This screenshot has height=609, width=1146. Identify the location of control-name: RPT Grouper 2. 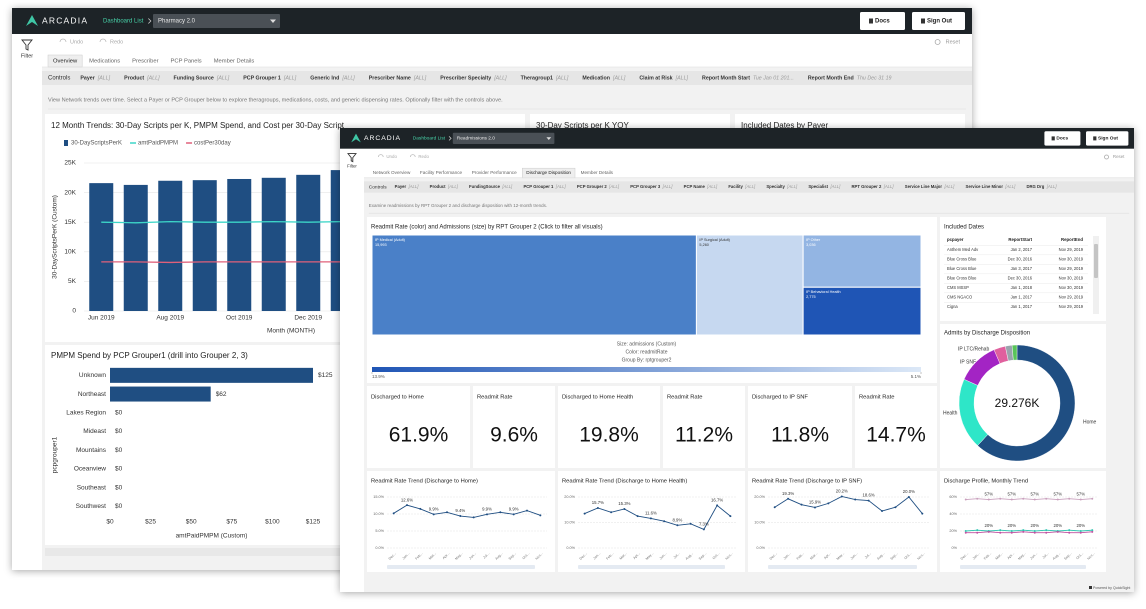
(867, 186).